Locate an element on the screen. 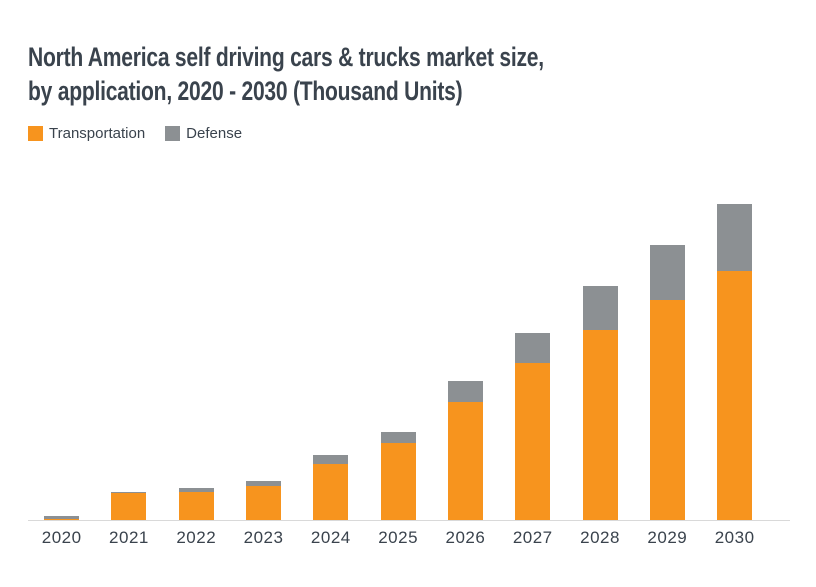  bar-stack-2021 is located at coordinates (129, 506).